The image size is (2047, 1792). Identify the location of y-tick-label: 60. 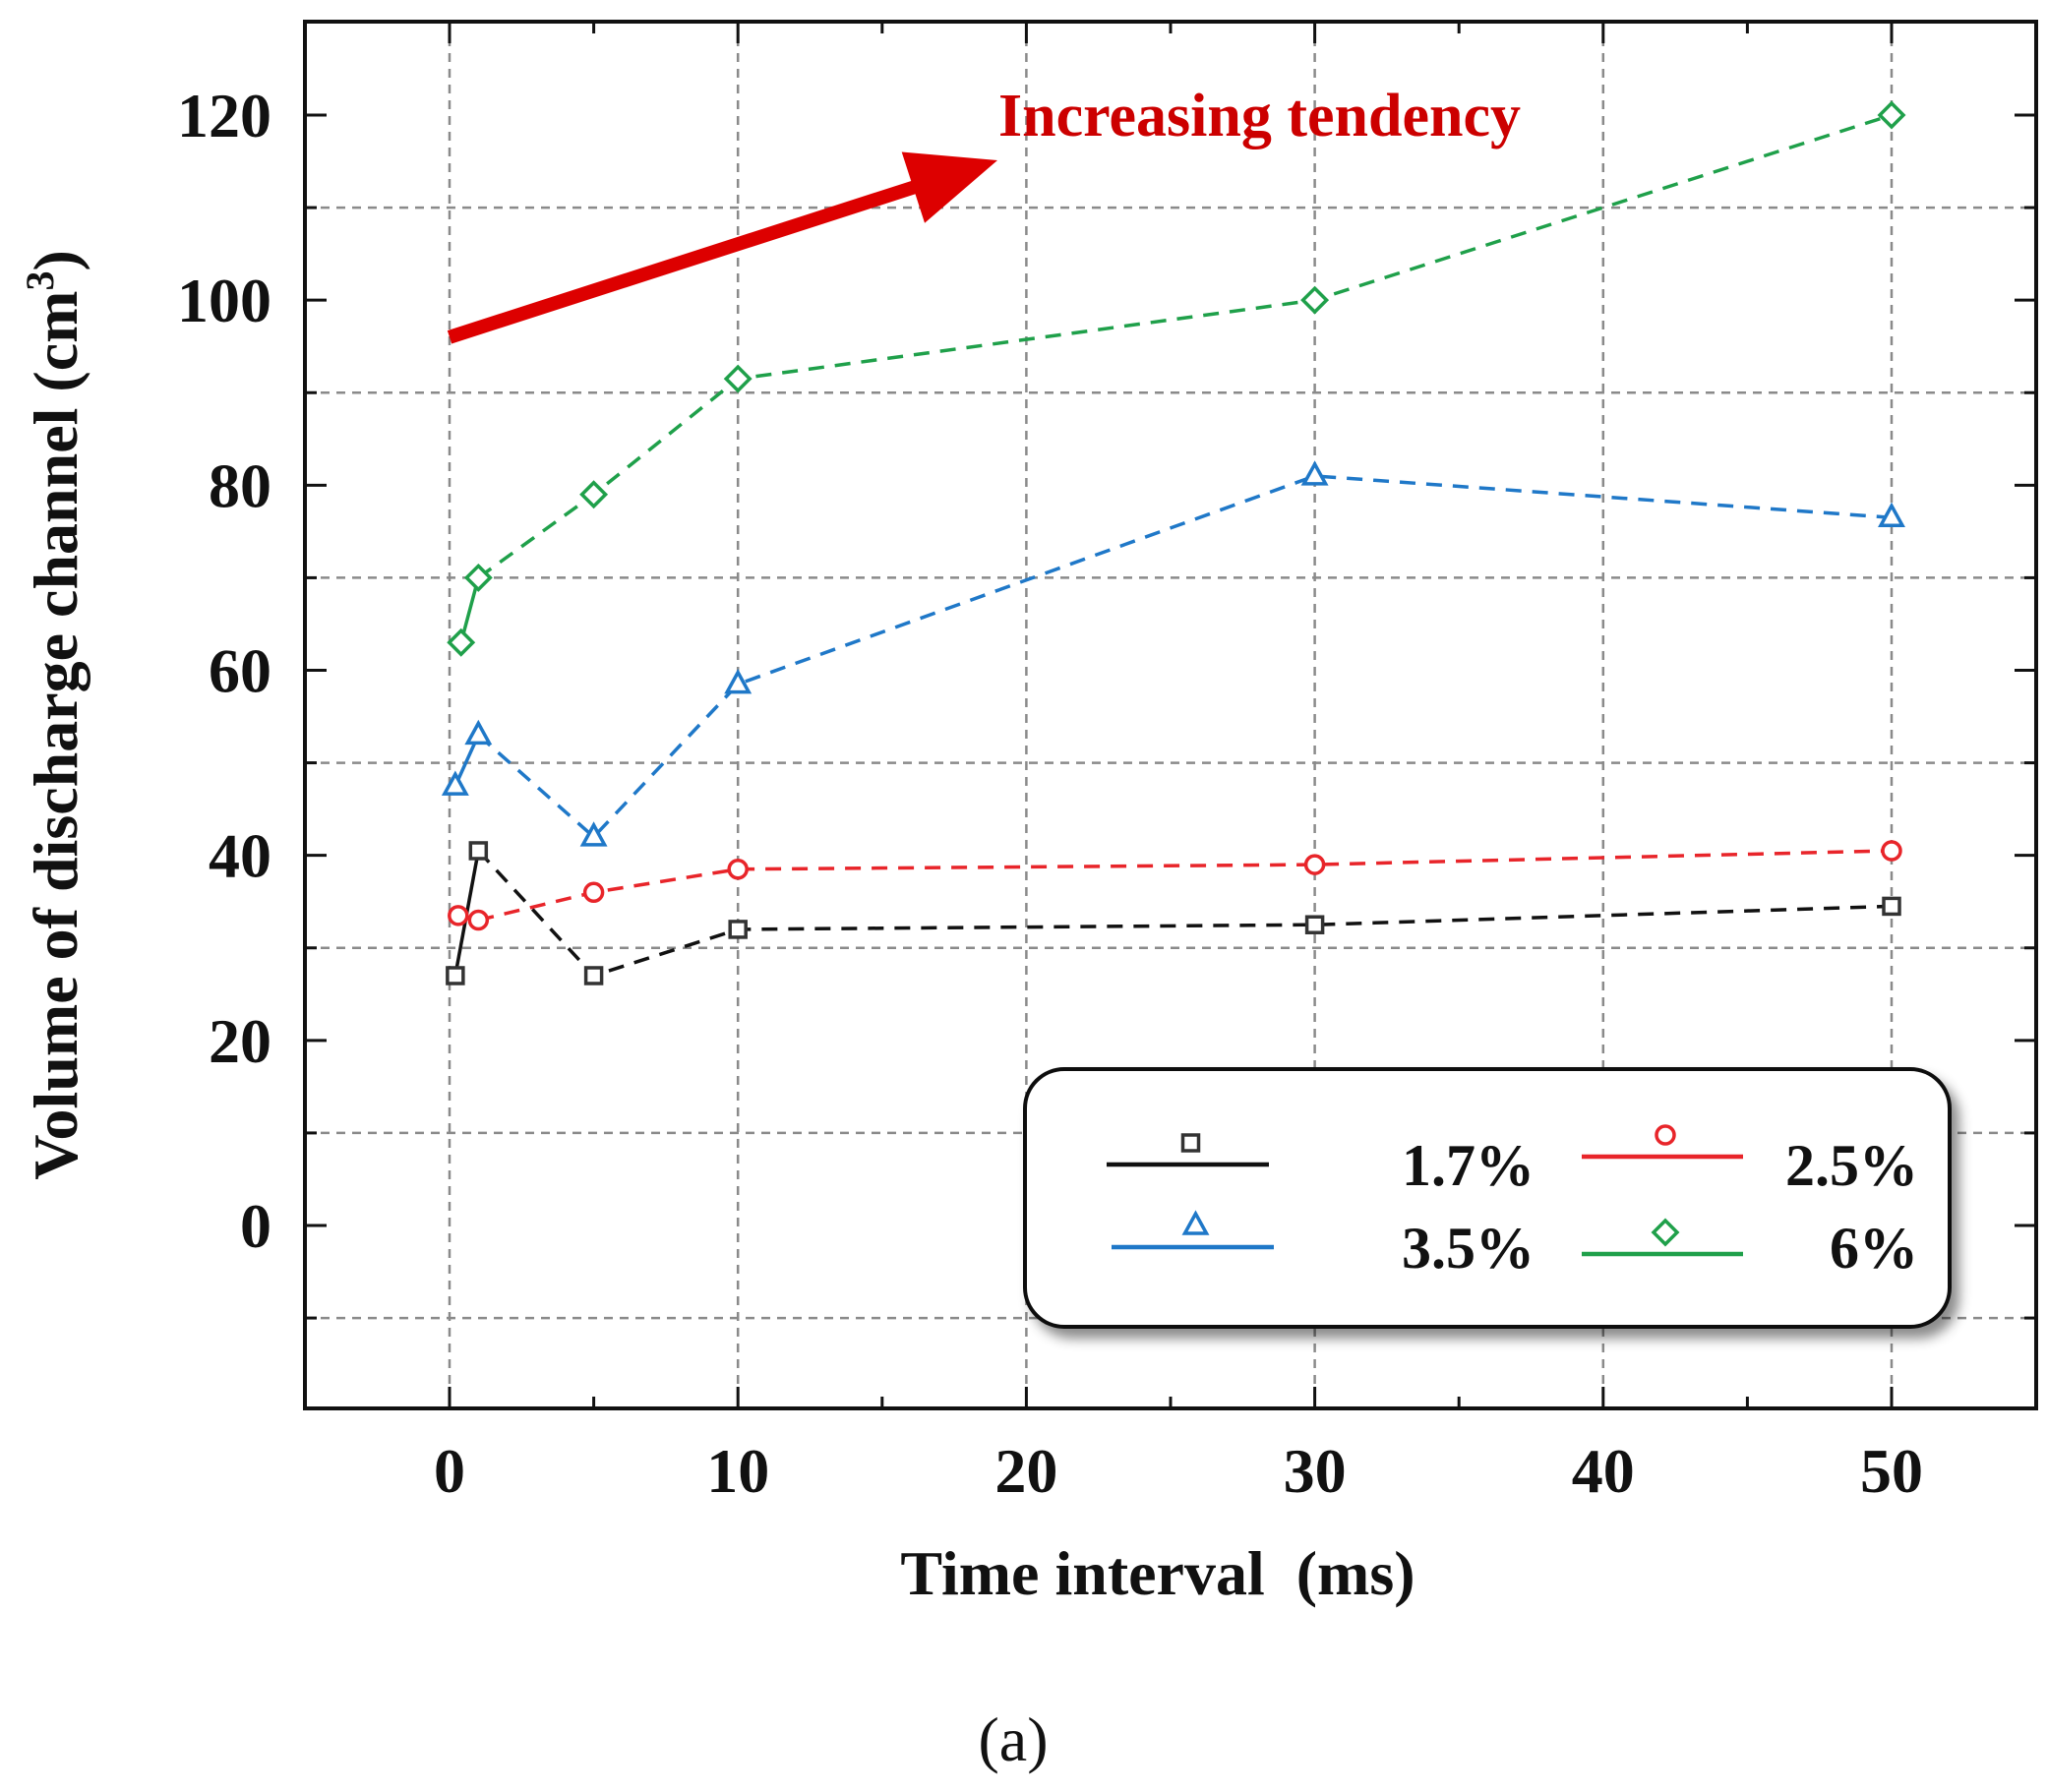
(240, 671).